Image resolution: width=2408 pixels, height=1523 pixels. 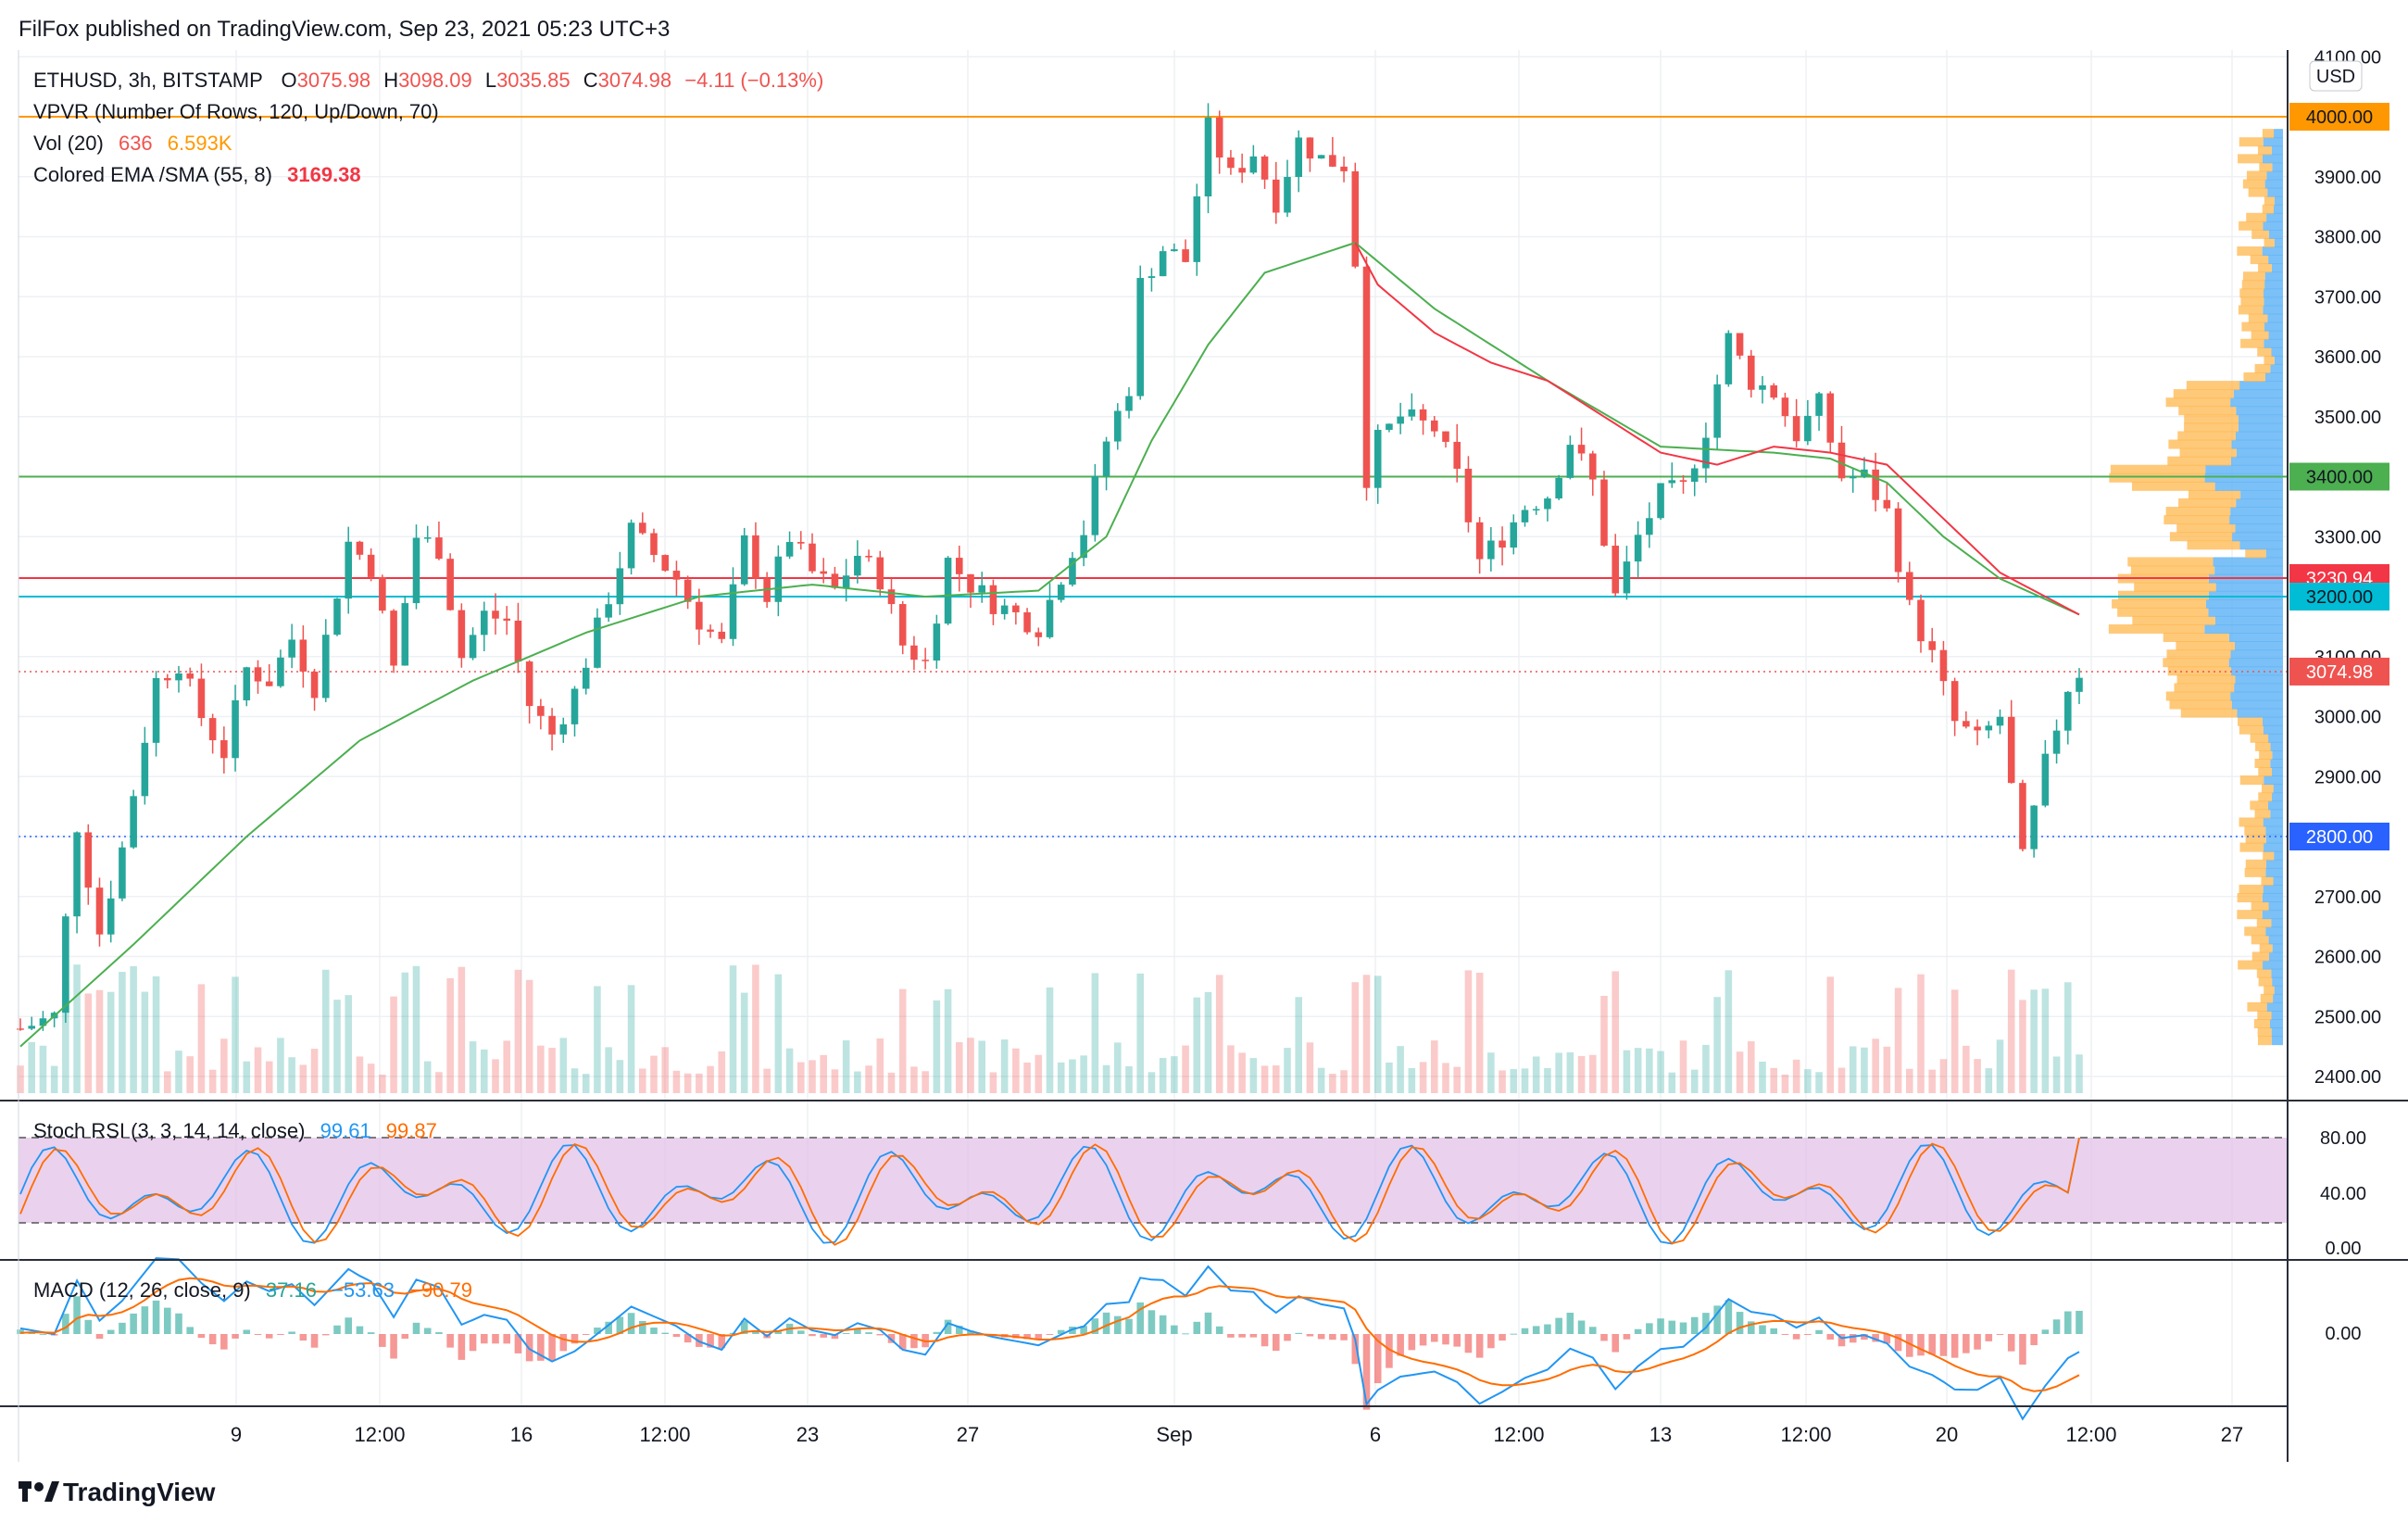 I want to click on volume-ma-value: 6.593K, so click(x=199, y=143).